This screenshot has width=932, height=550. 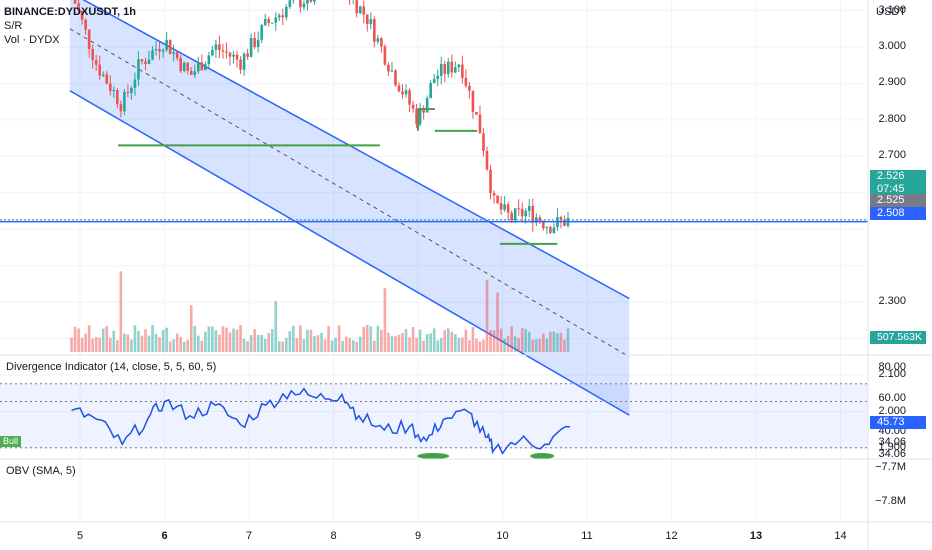 What do you see at coordinates (434, 421) in the screenshot?
I see `divergence-indicator` at bounding box center [434, 421].